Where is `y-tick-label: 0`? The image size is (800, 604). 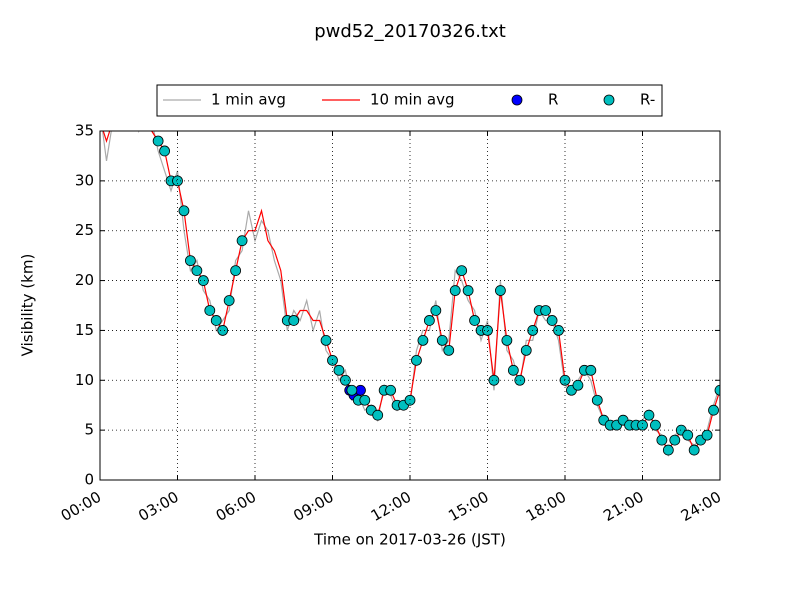
y-tick-label: 0 is located at coordinates (89, 480).